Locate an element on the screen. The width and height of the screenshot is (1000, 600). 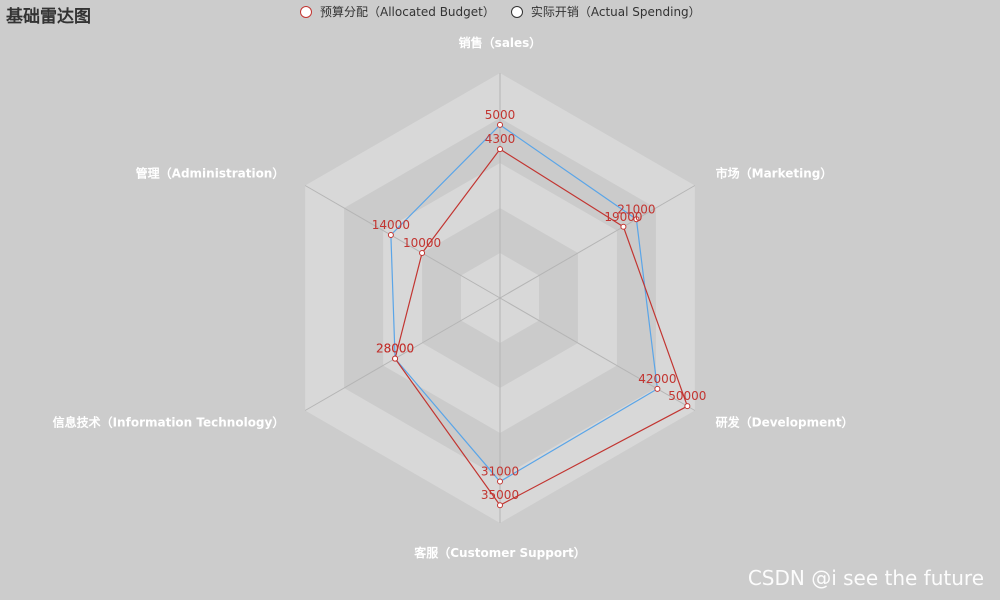
data-label-budget: 4300 is located at coordinates (500, 139).